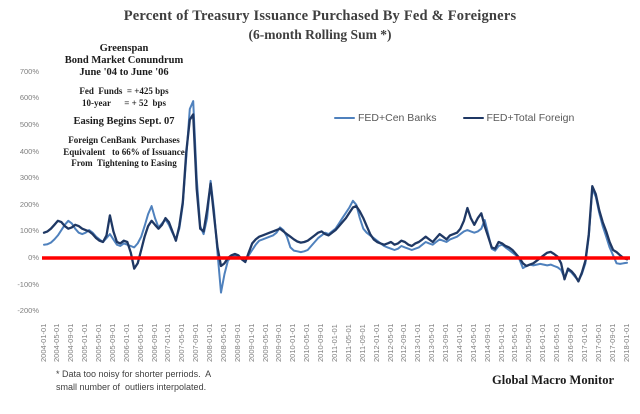 This screenshot has height=414, width=640. I want to click on x-tick-label: 2007-09-01, so click(196, 342).